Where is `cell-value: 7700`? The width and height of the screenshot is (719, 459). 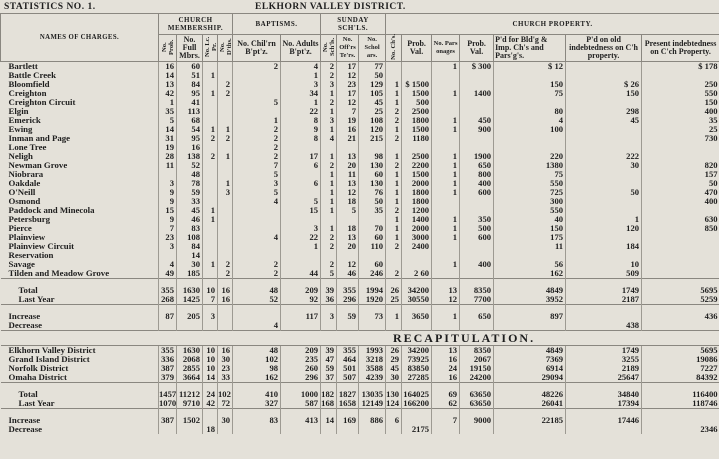
cell-value: 7700 is located at coordinates (476, 300).